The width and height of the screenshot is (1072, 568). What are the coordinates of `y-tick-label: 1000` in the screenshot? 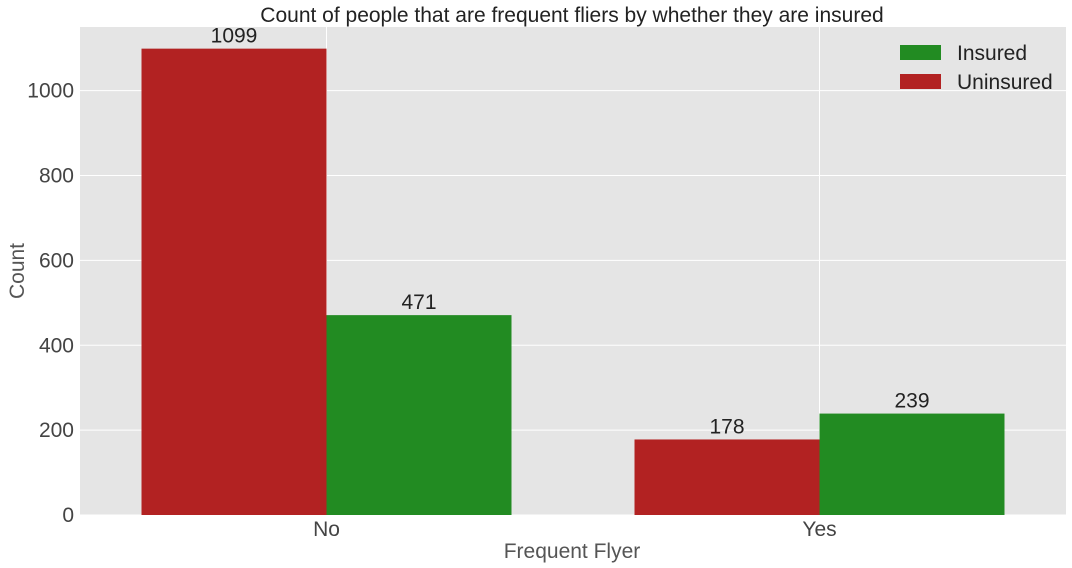 It's located at (50, 91).